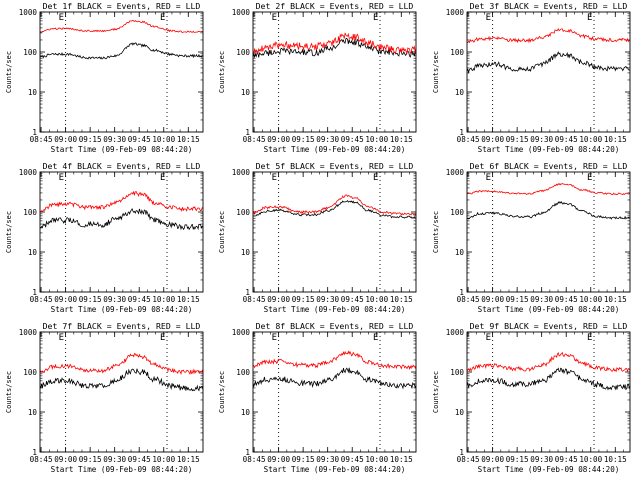 The width and height of the screenshot is (640, 480). What do you see at coordinates (335, 166) in the screenshot?
I see `panel-title: Det 5f BLACK = Events, RED = LLD` at bounding box center [335, 166].